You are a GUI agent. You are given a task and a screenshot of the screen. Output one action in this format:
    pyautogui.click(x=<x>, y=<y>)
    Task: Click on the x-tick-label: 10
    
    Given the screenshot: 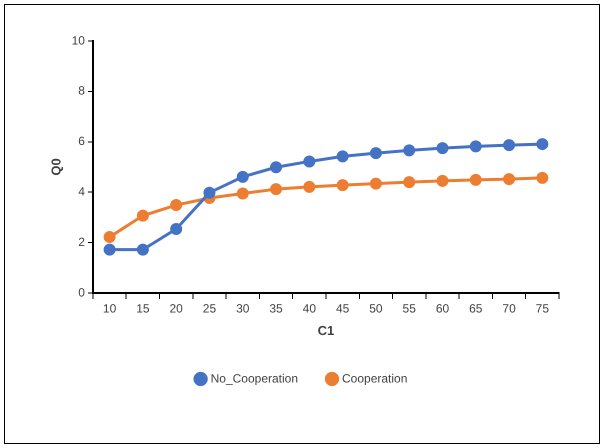 What is the action you would take?
    pyautogui.click(x=109, y=309)
    